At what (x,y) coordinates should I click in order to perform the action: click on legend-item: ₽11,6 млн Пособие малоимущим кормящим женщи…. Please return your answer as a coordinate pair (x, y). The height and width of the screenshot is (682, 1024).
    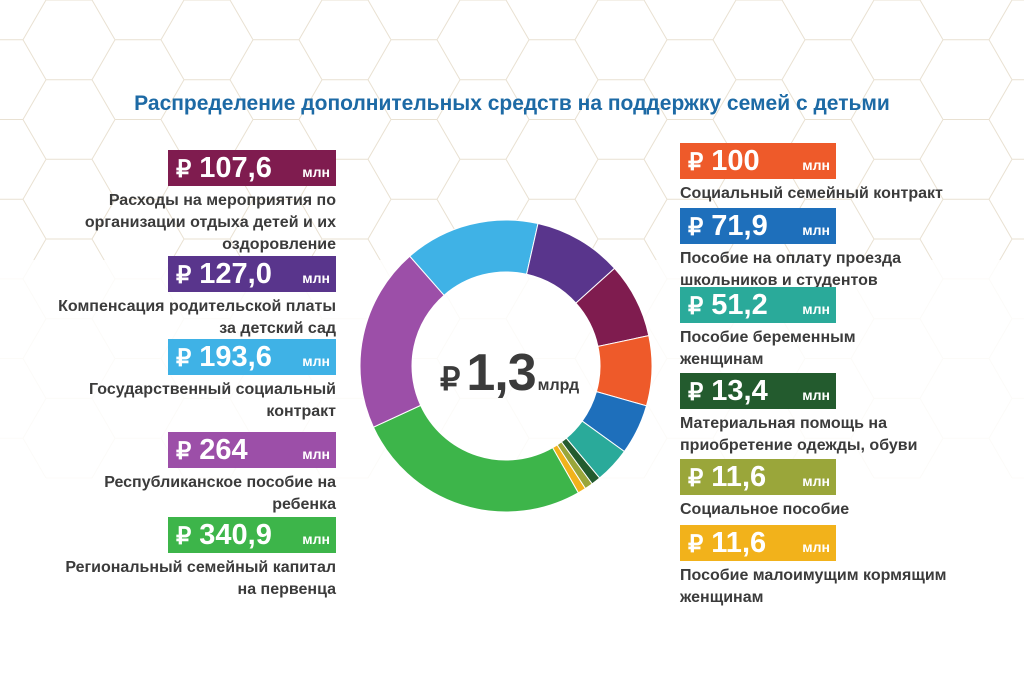
    Looking at the image, I should click on (813, 567).